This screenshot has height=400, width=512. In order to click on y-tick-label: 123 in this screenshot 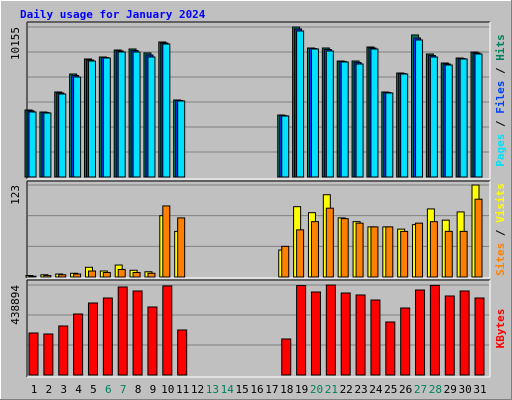, I will do `click(15, 195)`.